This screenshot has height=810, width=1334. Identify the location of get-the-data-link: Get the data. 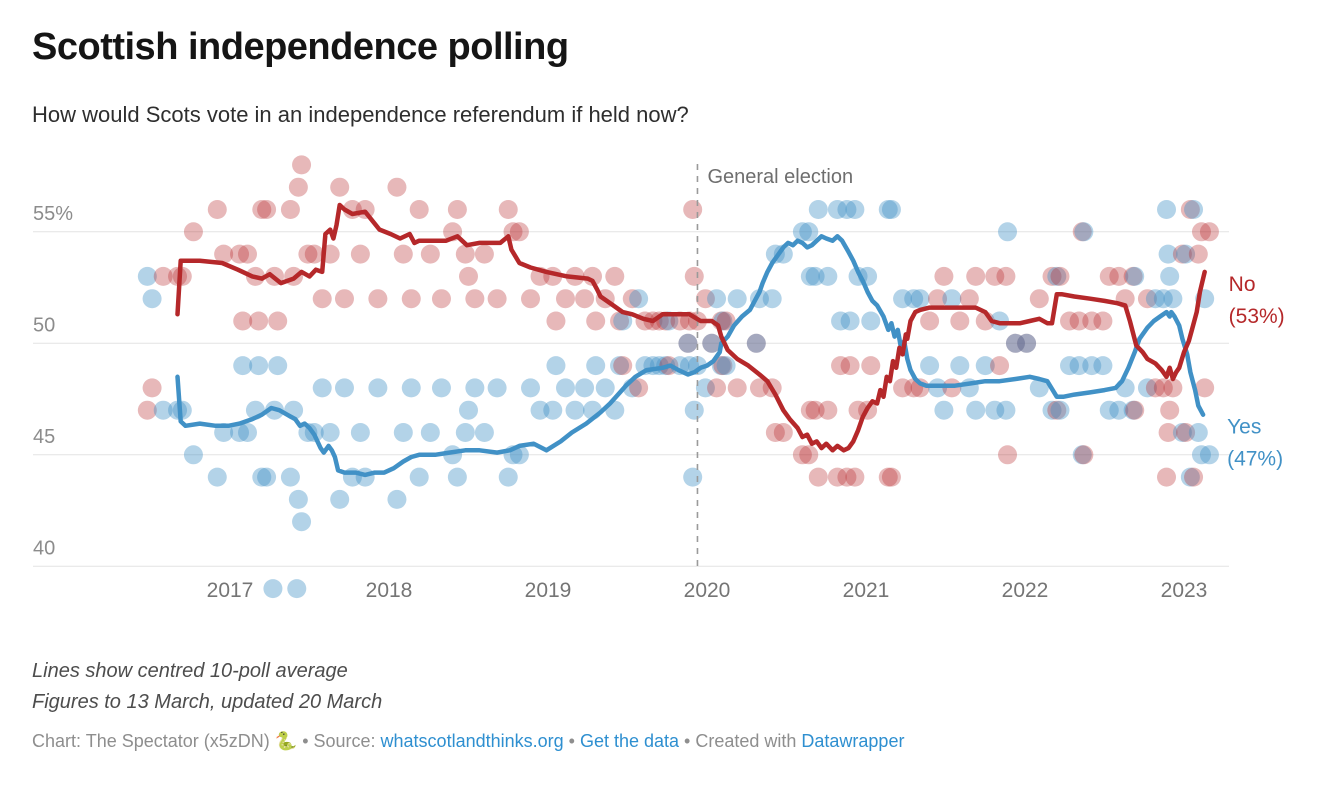
(629, 741).